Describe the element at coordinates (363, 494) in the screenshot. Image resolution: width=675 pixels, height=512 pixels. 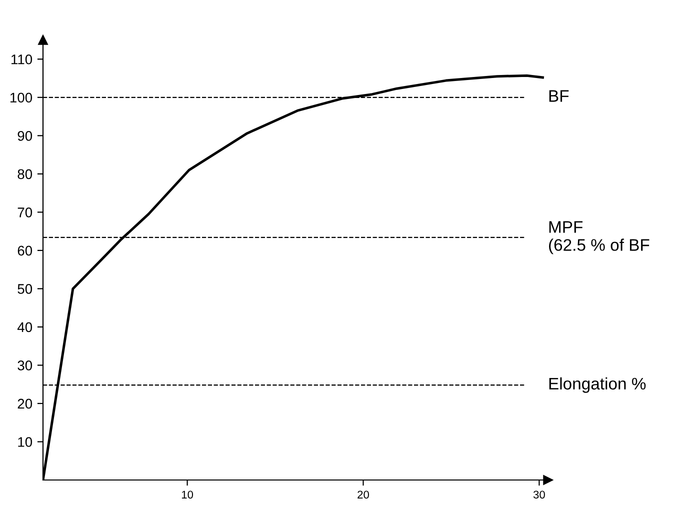
I see `x-tick-label: 20` at that location.